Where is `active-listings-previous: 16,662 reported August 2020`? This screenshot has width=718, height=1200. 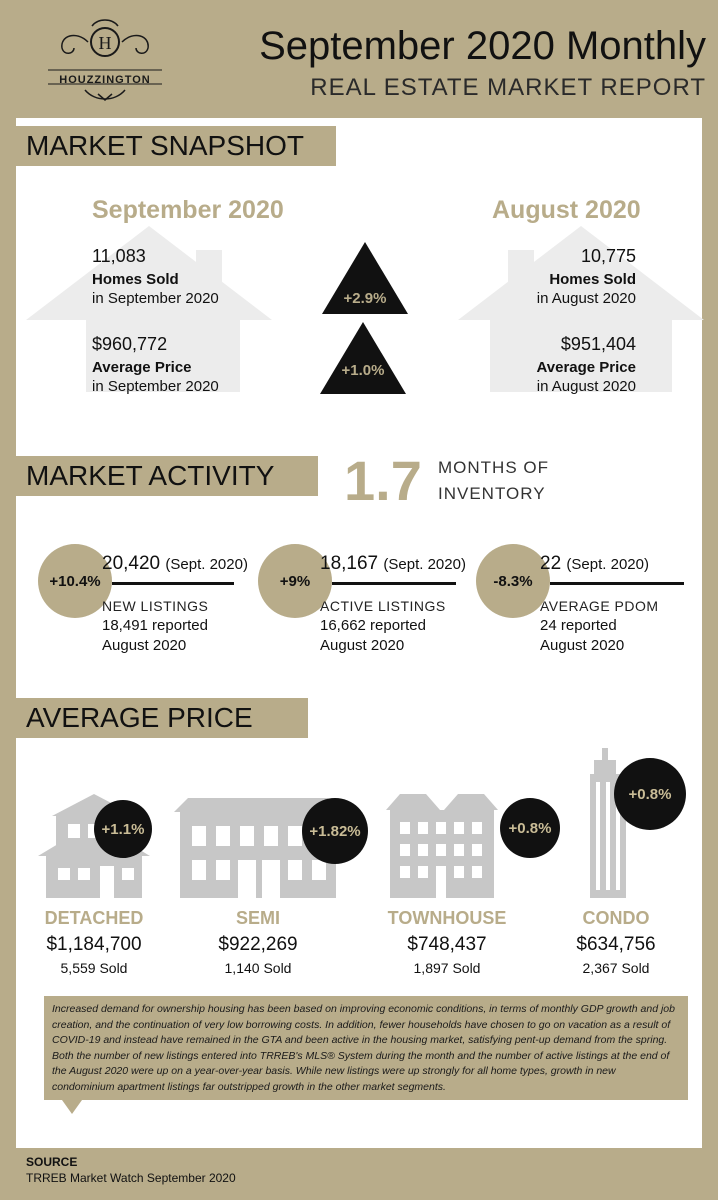
active-listings-previous: 16,662 reported August 2020 is located at coordinates (373, 636).